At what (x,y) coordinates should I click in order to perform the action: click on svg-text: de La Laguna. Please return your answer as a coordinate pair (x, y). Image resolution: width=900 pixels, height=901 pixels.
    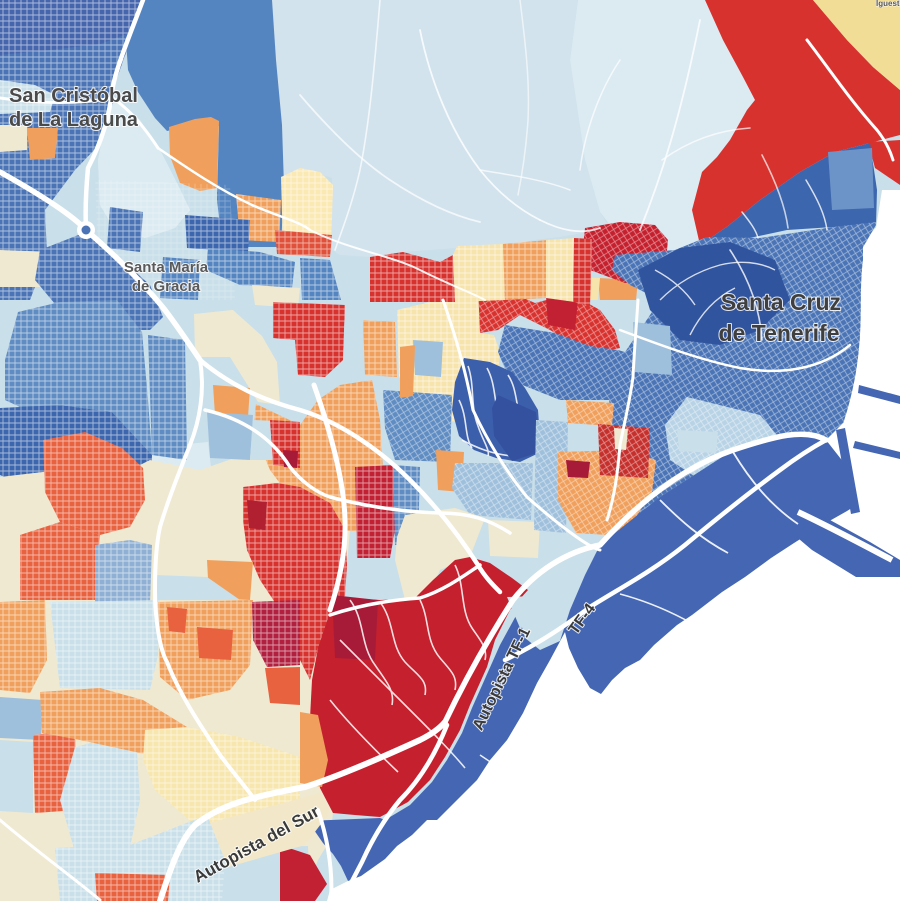
    Looking at the image, I should click on (74, 120).